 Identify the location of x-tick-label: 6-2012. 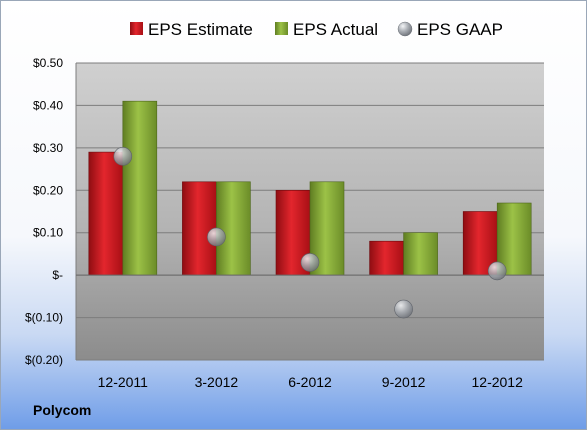
(310, 382).